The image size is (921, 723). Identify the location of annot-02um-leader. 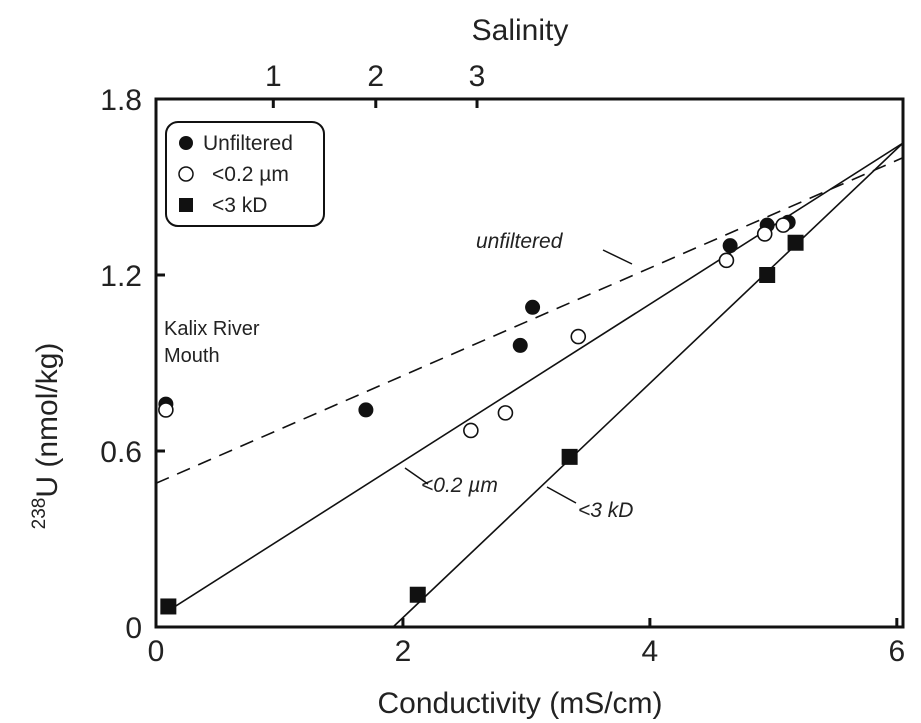
(416, 476).